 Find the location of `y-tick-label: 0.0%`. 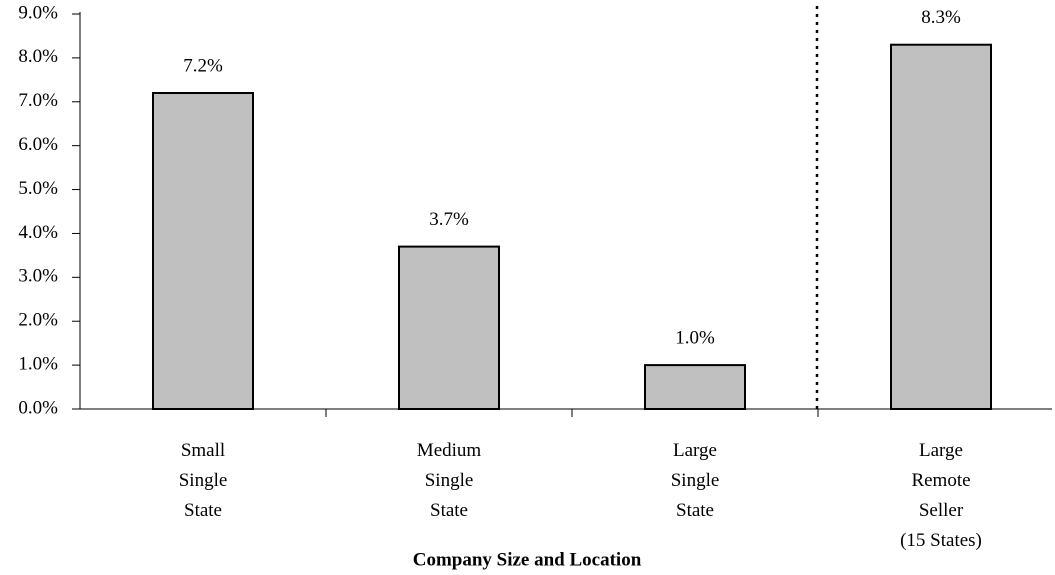

y-tick-label: 0.0% is located at coordinates (38, 407).